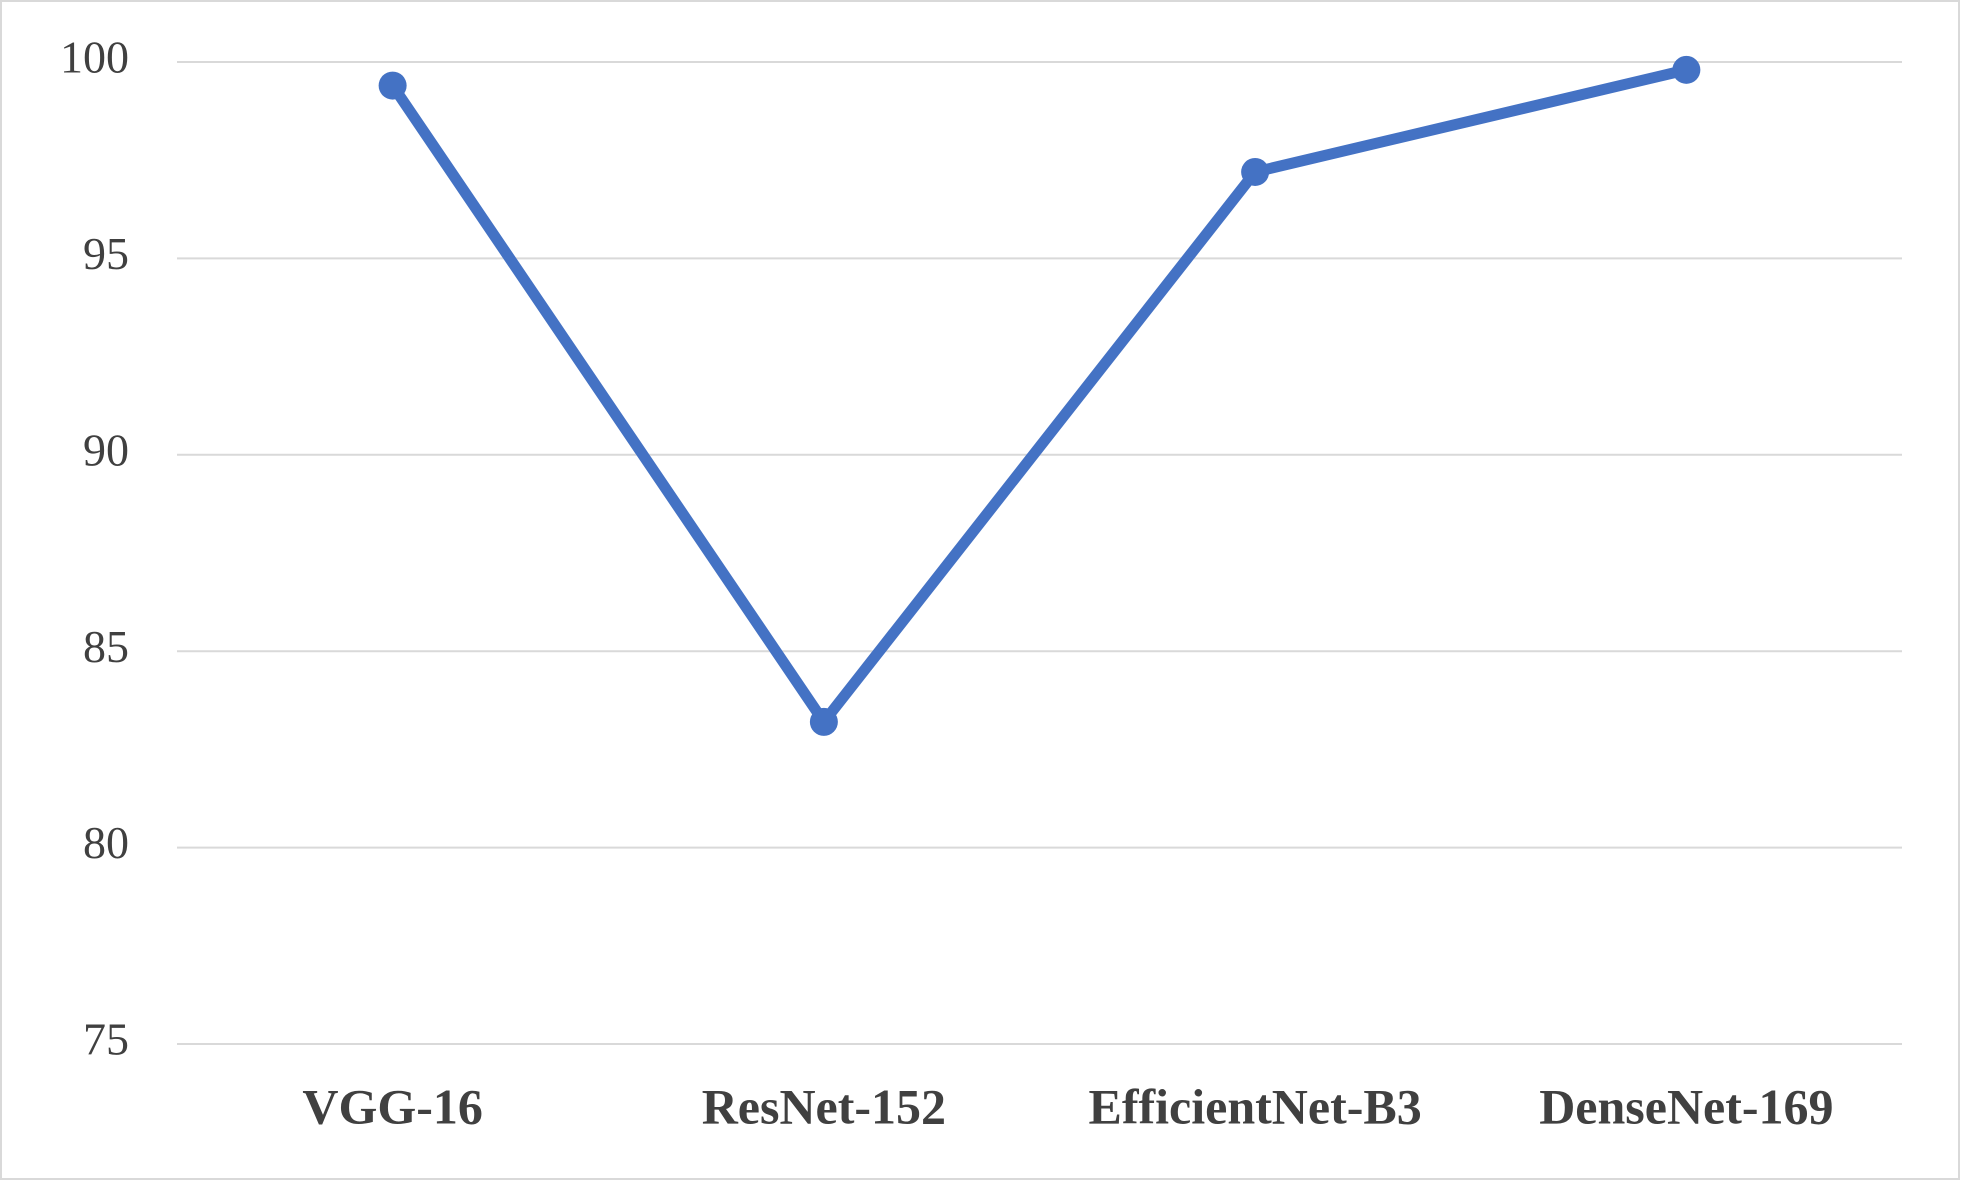 This screenshot has width=1971, height=1199. What do you see at coordinates (824, 1106) in the screenshot?
I see `x-tick-label: ResNet-152` at bounding box center [824, 1106].